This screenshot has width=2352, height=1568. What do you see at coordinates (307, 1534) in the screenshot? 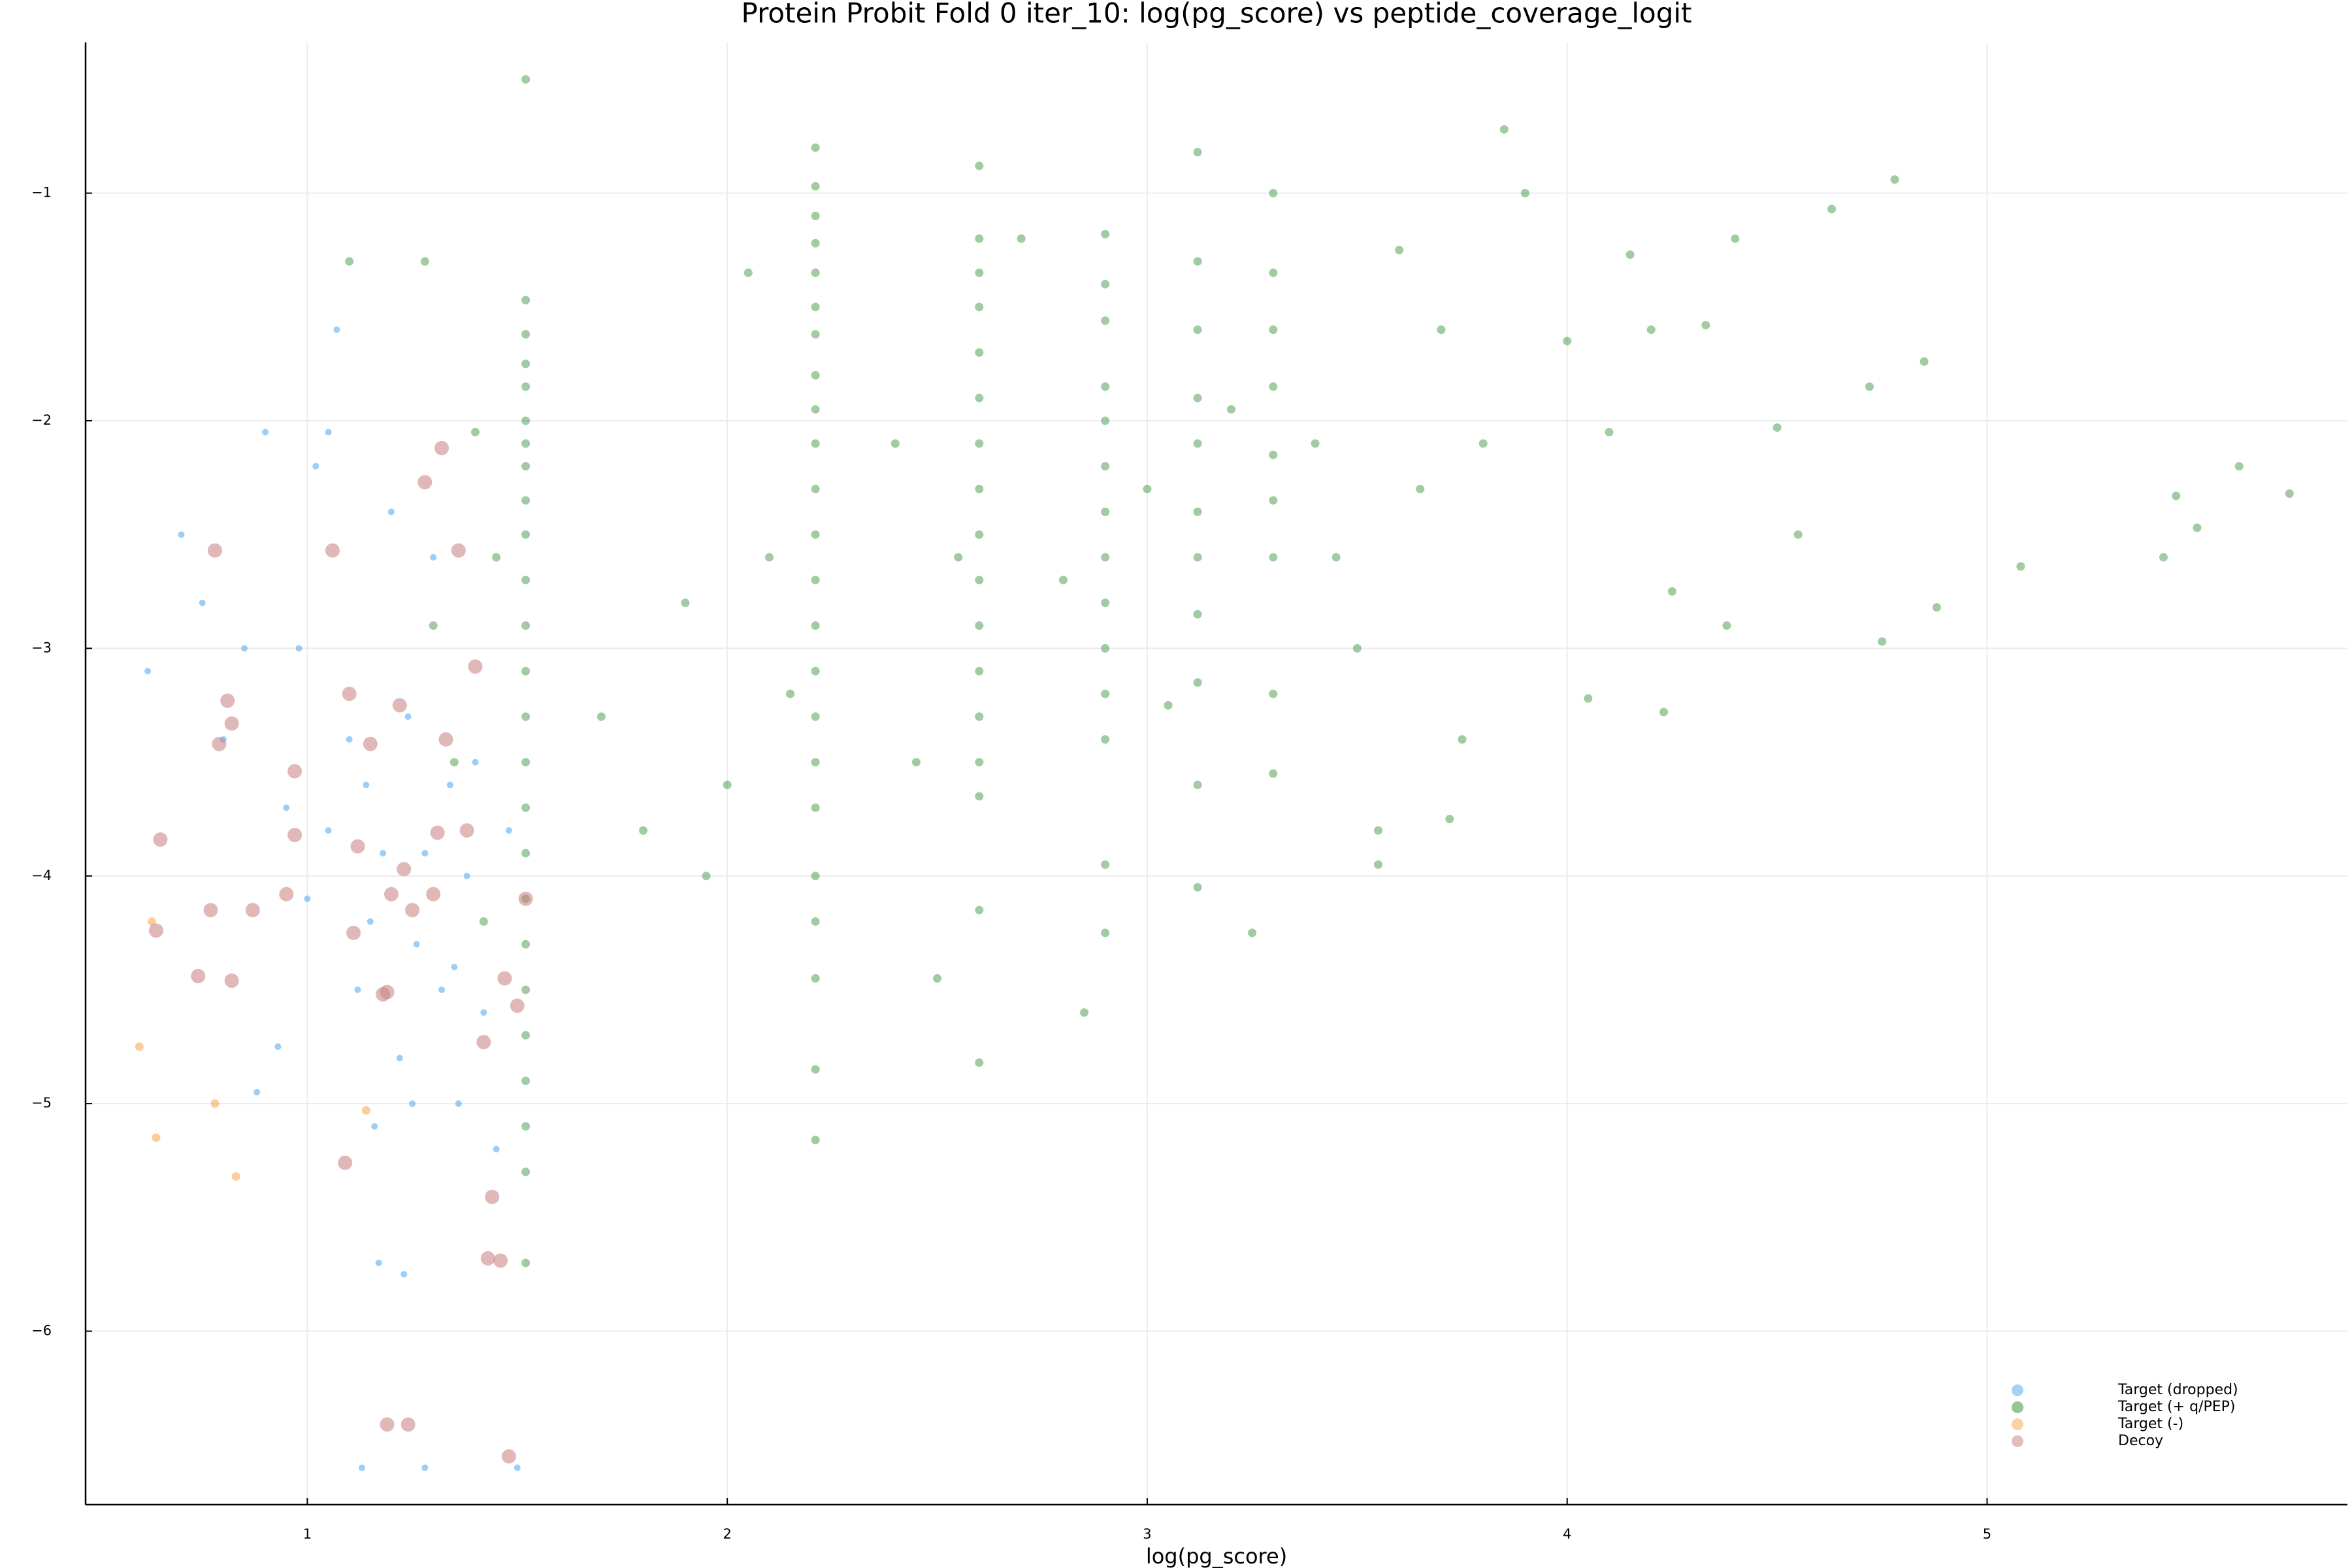
I see `x-tick-label: 1` at bounding box center [307, 1534].